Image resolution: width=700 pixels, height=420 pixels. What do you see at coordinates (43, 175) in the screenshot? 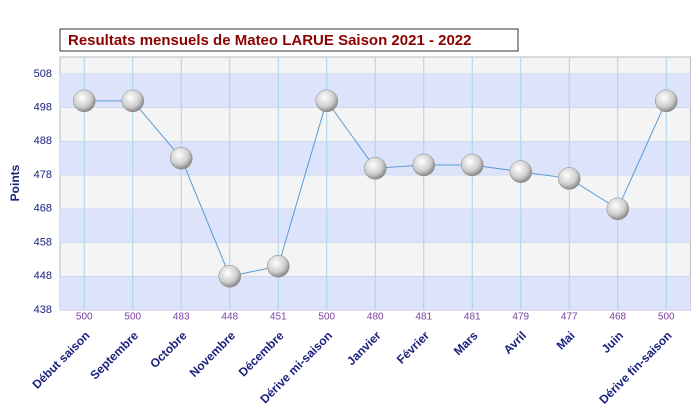
I see `y-tick-label: 478` at bounding box center [43, 175].